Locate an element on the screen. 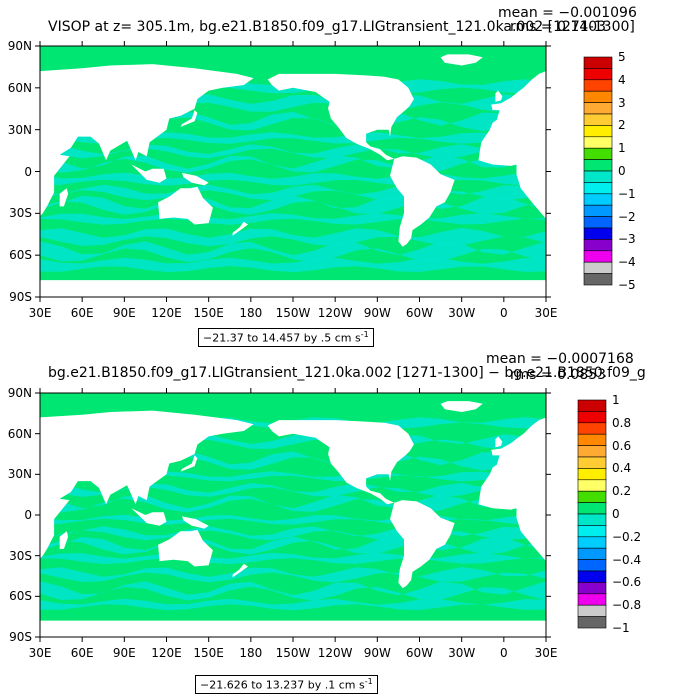 This screenshot has height=700, width=700. panel-2-colorbar-label: 0.6 is located at coordinates (622, 445).